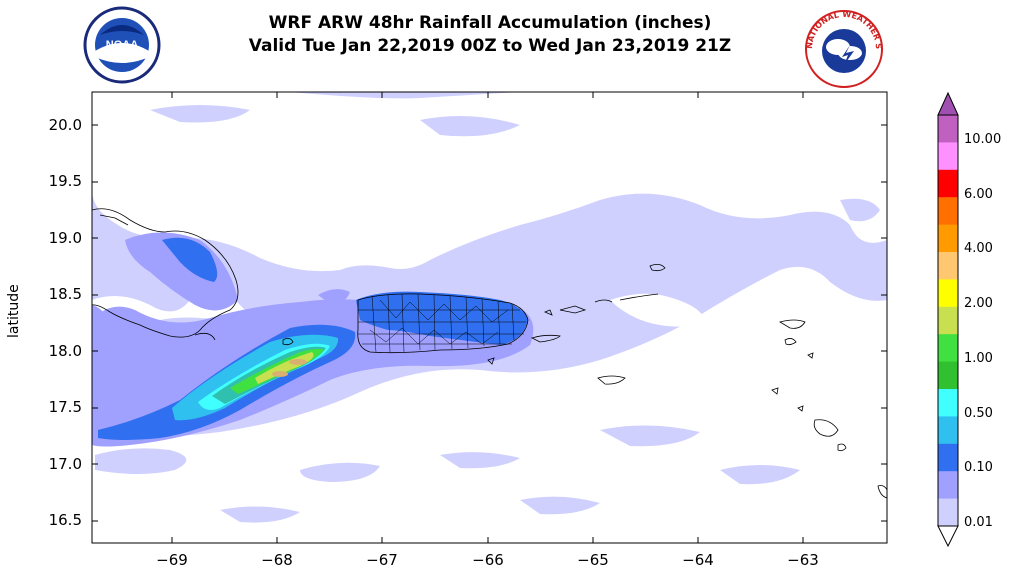  Describe the element at coordinates (65, 238) in the screenshot. I see `y-tick-label: 19.0` at that location.